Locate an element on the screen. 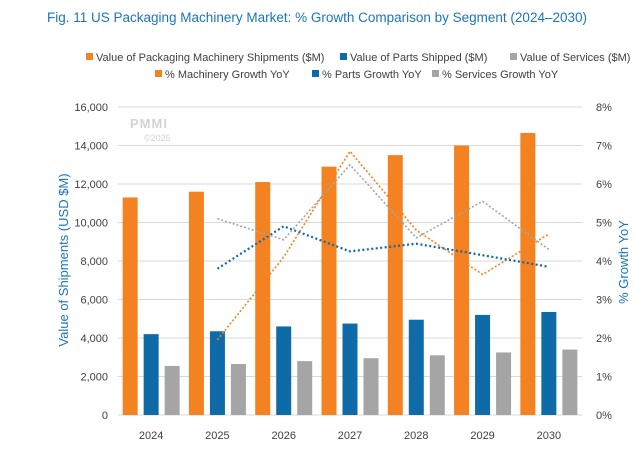 The height and width of the screenshot is (467, 634). legend-parts-growth: % Parts Growth YoY is located at coordinates (367, 75).